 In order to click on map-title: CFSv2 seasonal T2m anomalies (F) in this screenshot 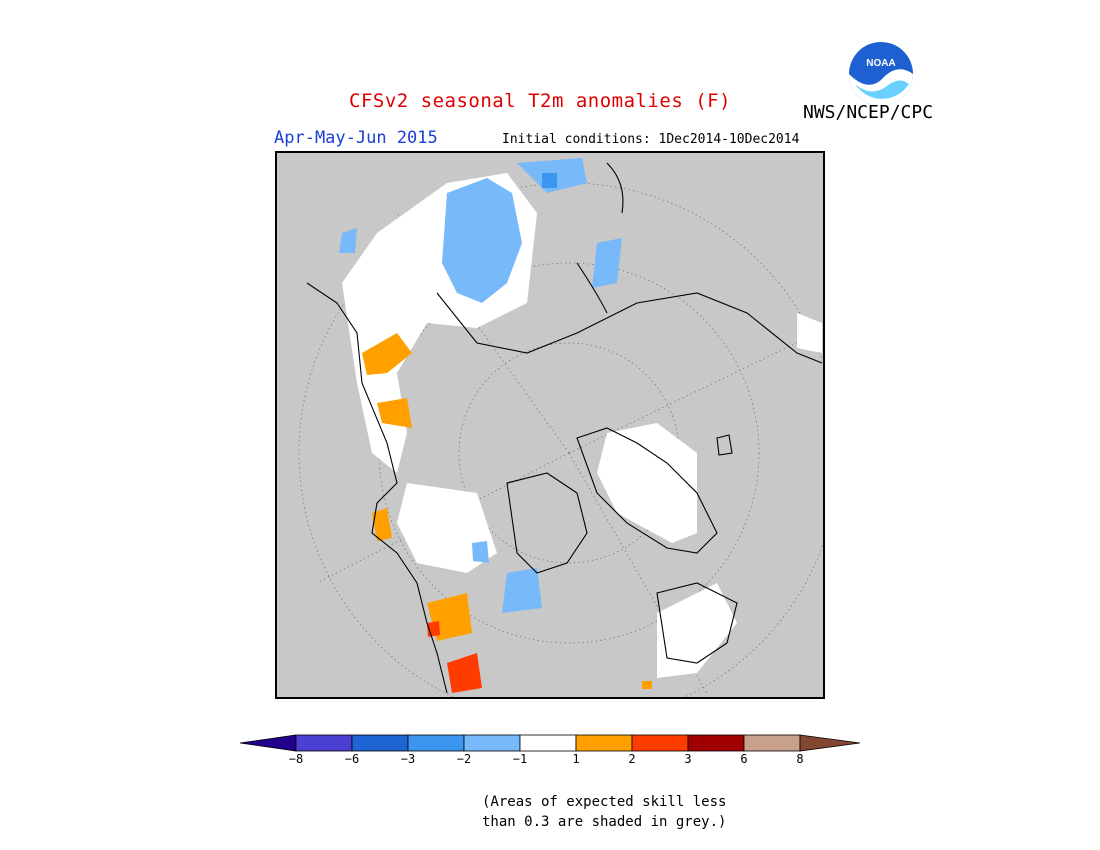, I will do `click(540, 101)`.